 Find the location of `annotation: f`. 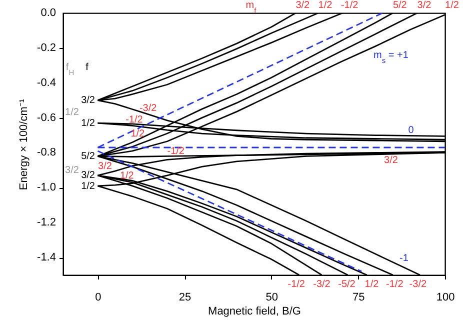

annotation: f is located at coordinates (87, 67).